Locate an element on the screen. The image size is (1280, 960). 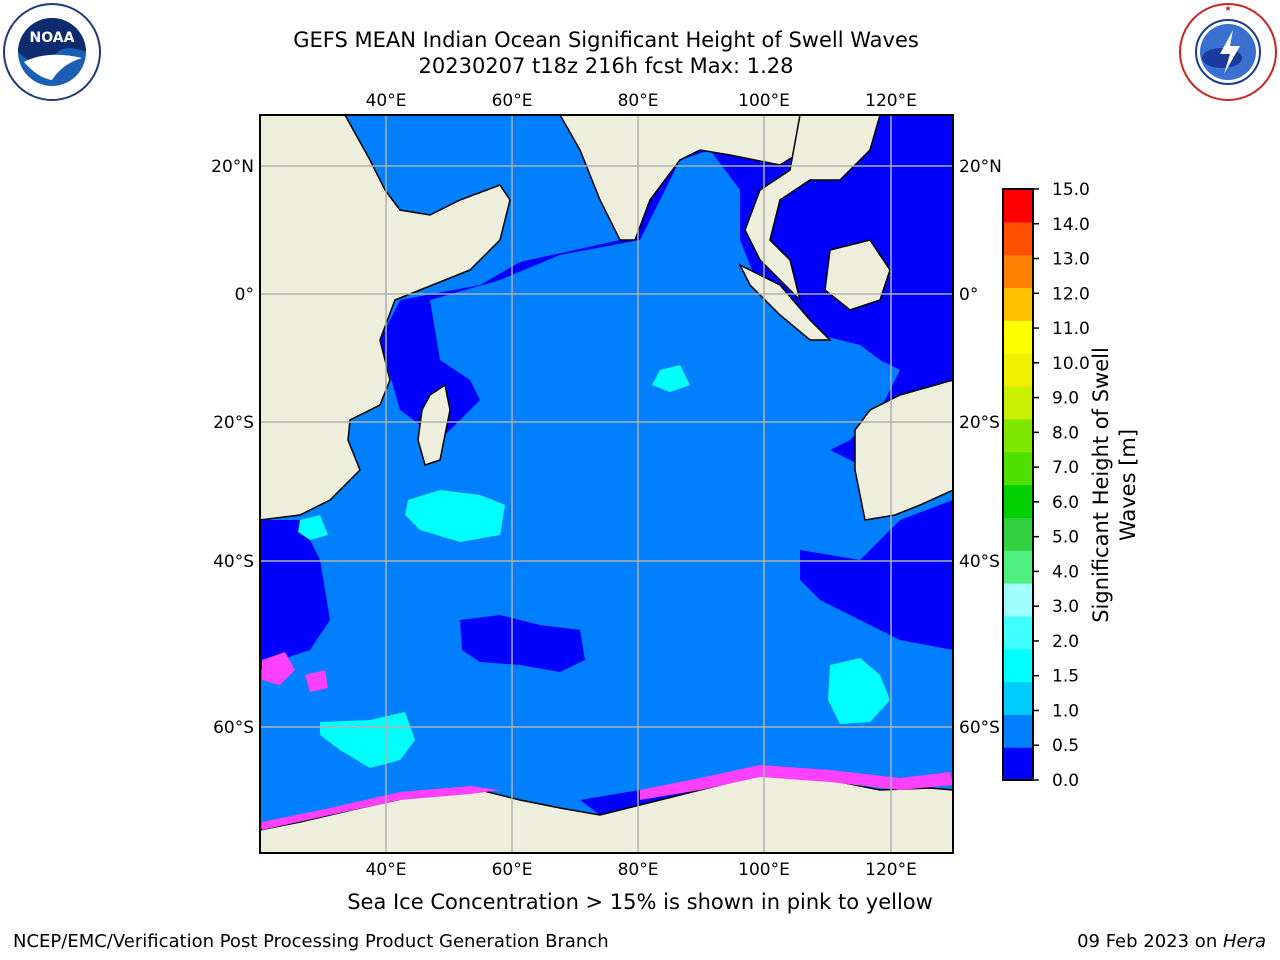
colorbar-tick-label: 2.0 is located at coordinates (1065, 642).